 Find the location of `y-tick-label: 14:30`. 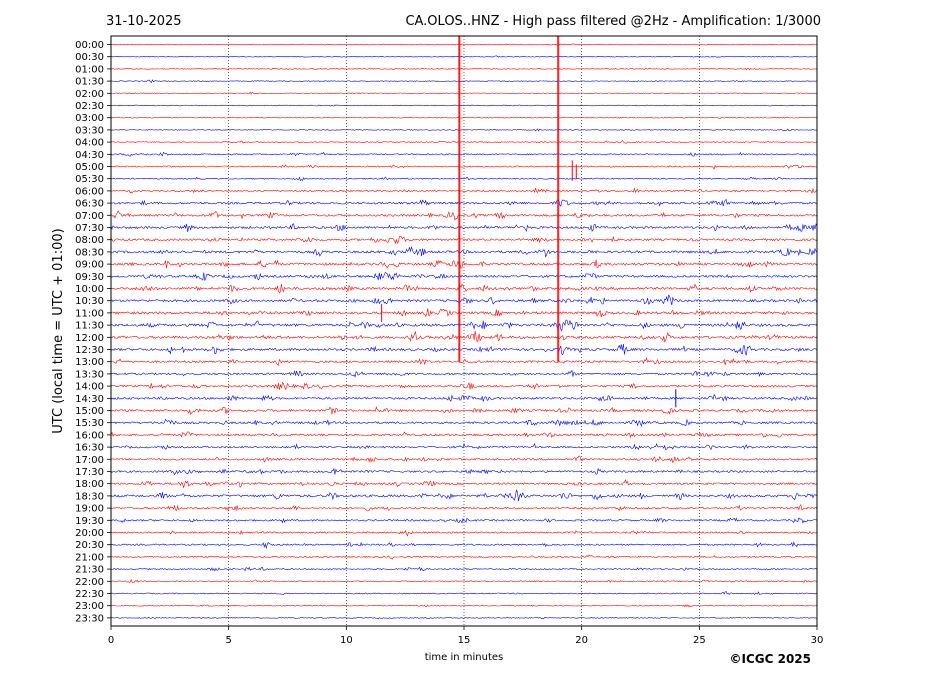

y-tick-label: 14:30 is located at coordinates (89, 399).